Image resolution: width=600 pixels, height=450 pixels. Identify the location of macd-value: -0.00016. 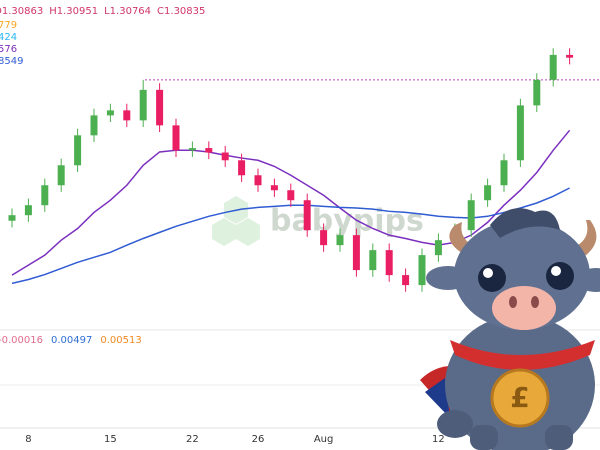
(21, 340).